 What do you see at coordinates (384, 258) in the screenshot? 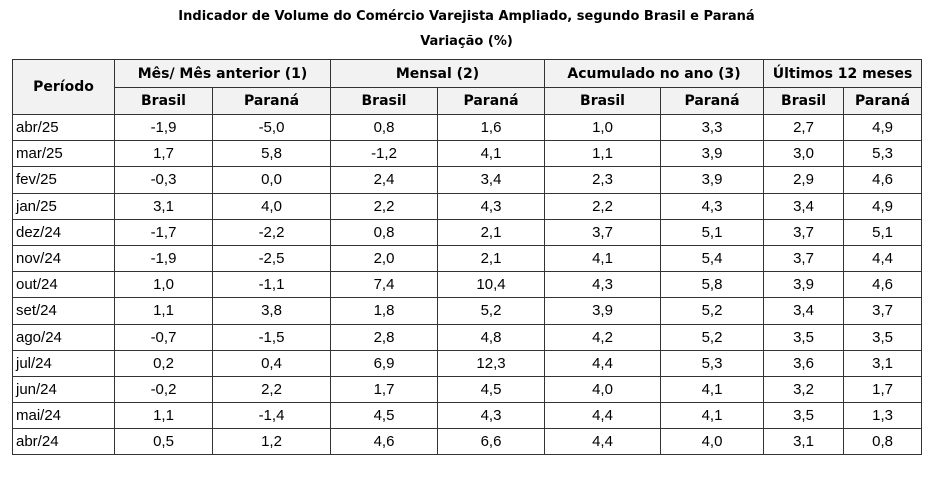
I see `value-cell: 2,0` at bounding box center [384, 258].